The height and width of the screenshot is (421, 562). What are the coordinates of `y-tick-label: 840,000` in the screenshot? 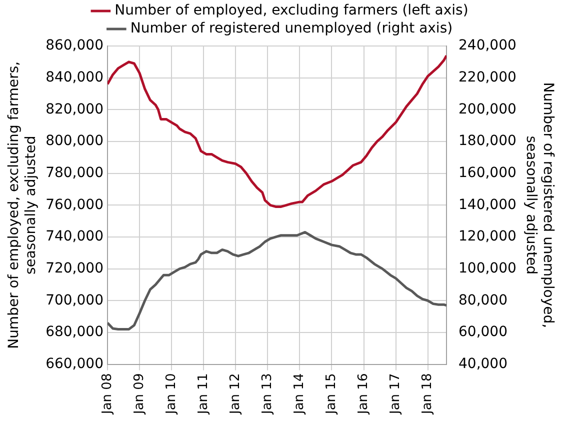 It's located at (75, 77).